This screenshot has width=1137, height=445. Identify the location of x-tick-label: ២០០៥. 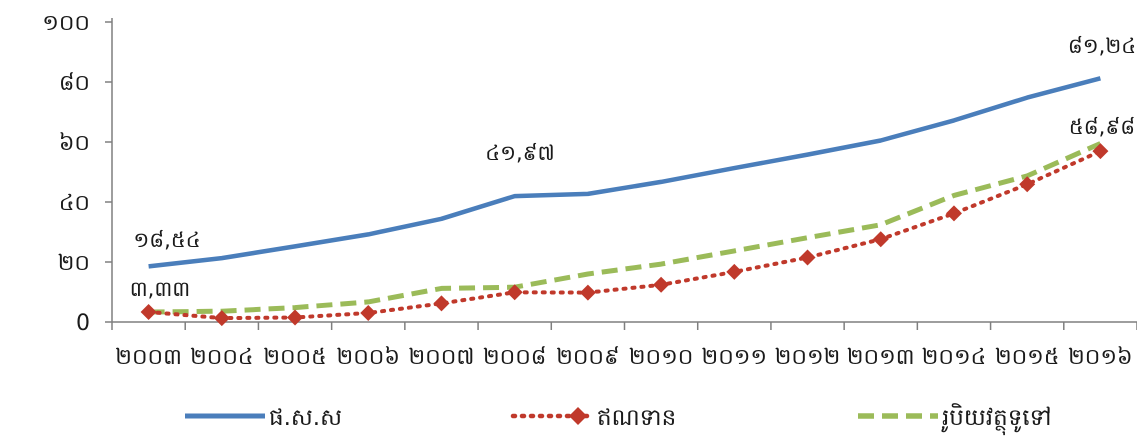
(294, 357).